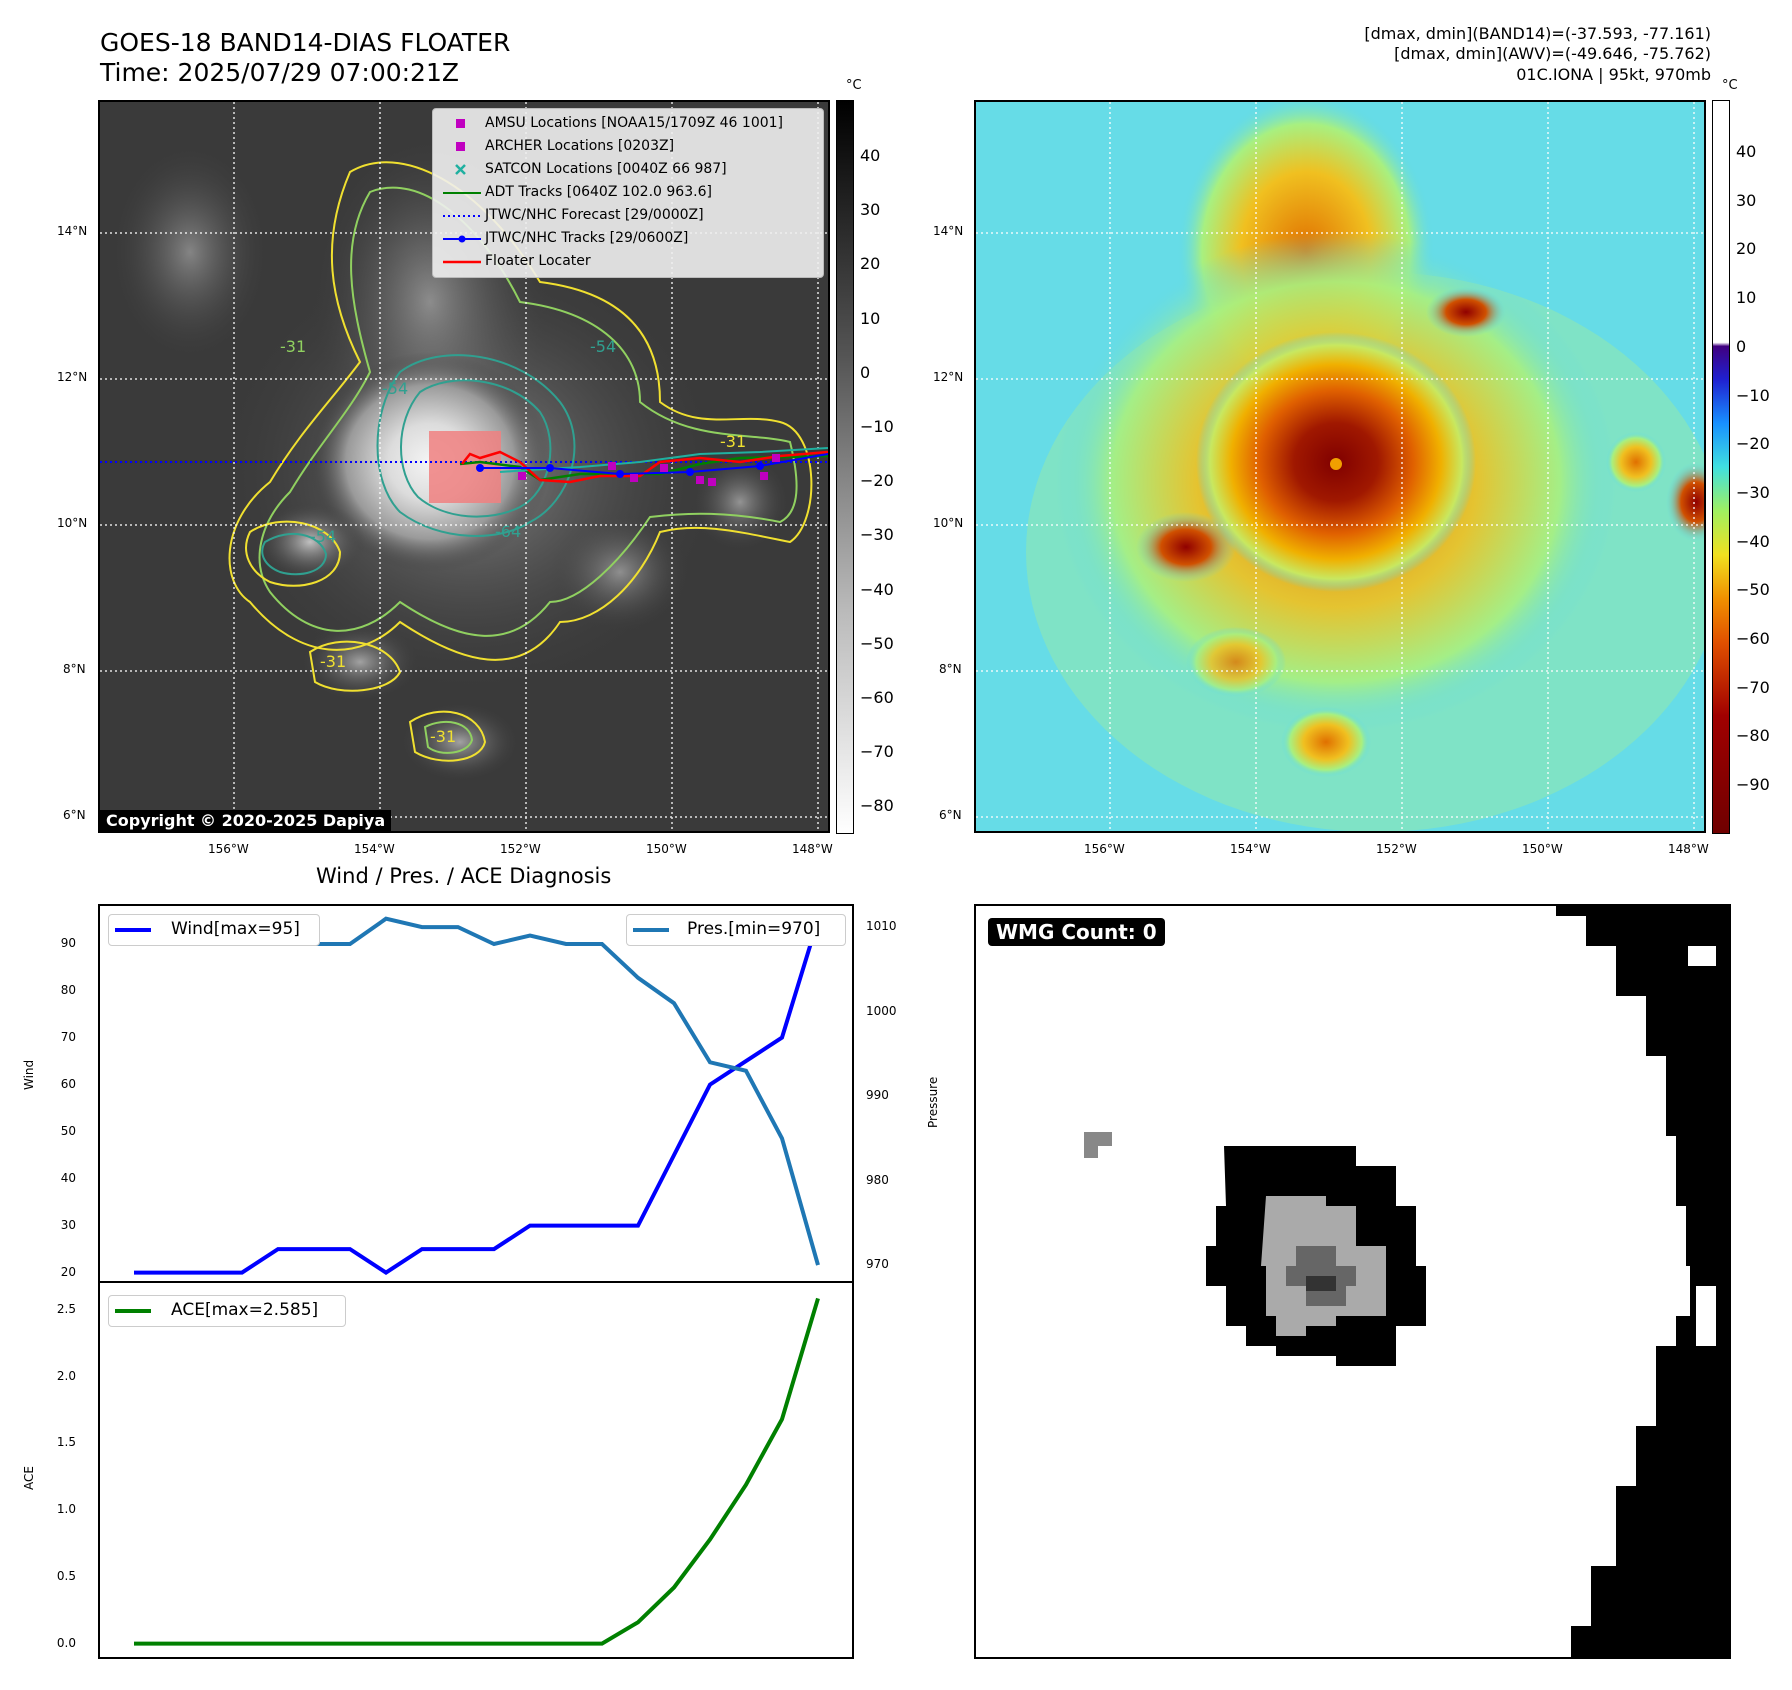  I want to click on lat-tick: 12°N, so click(72, 377).